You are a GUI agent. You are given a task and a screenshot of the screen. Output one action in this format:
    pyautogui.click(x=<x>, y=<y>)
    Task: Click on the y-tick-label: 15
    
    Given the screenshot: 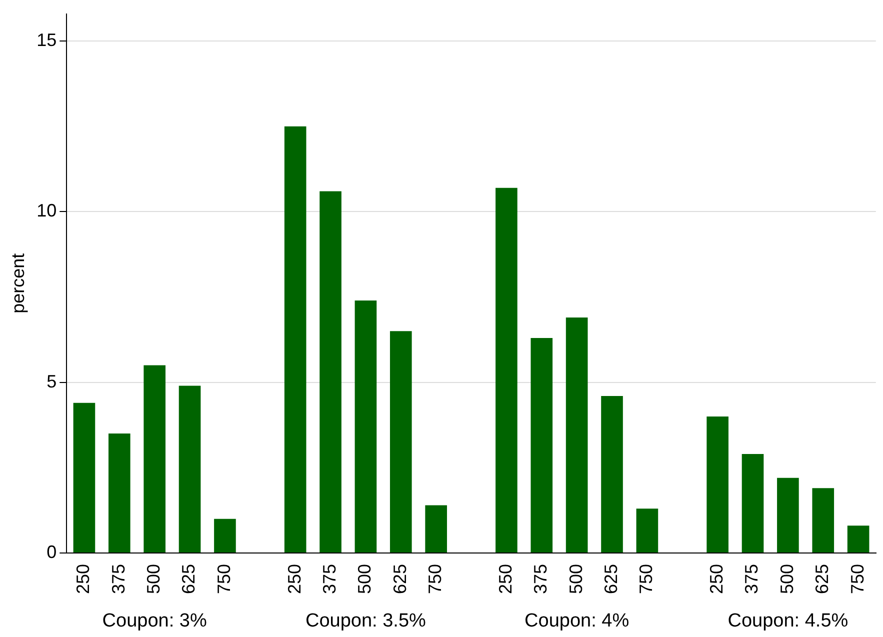 What is the action you would take?
    pyautogui.click(x=46, y=40)
    